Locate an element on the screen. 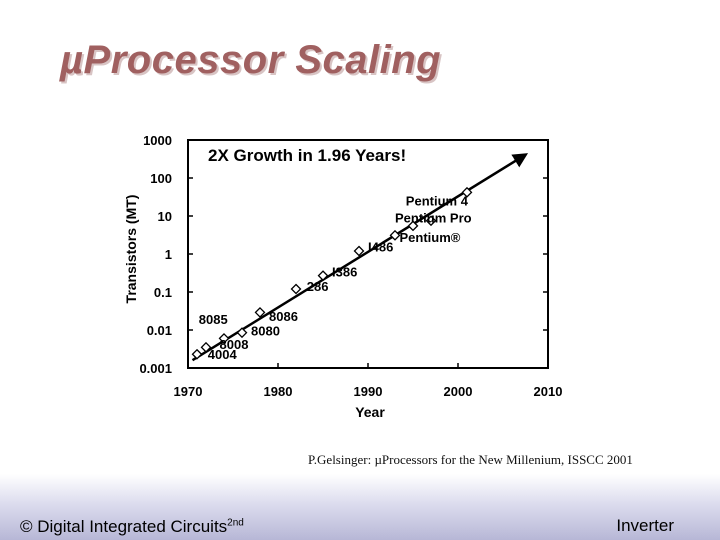 The height and width of the screenshot is (540, 720). processor-label: 8080 is located at coordinates (265, 331).